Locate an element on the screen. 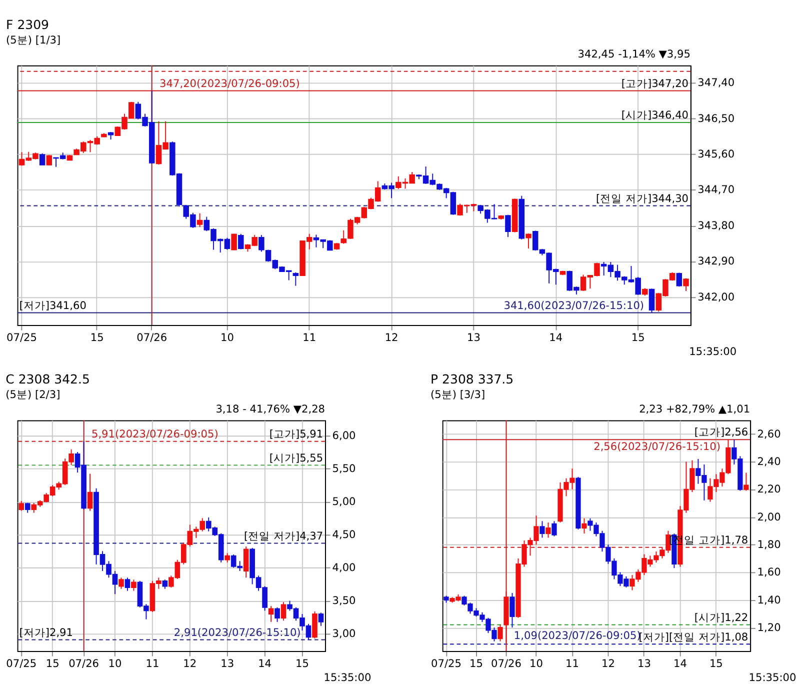  chart-title: F 2309 is located at coordinates (28, 24).